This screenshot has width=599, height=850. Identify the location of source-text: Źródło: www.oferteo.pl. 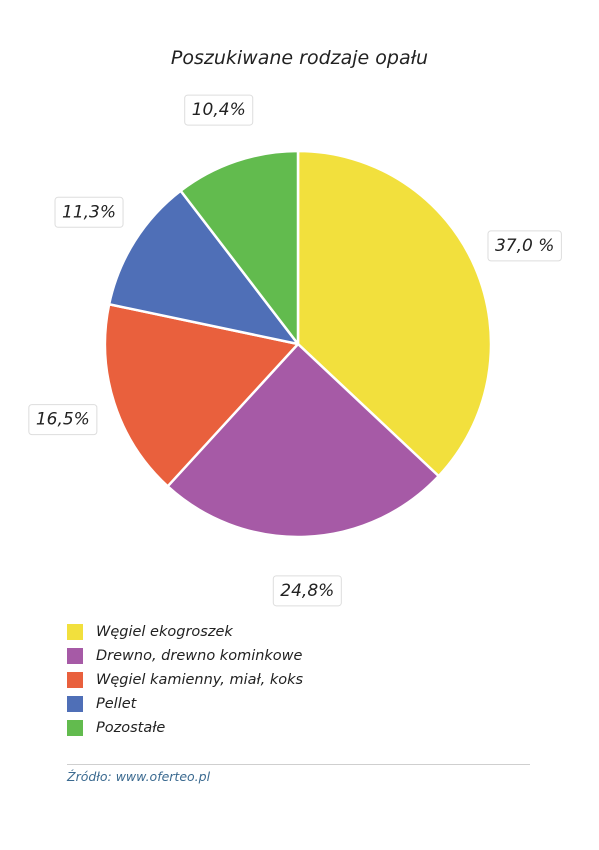
(139, 776).